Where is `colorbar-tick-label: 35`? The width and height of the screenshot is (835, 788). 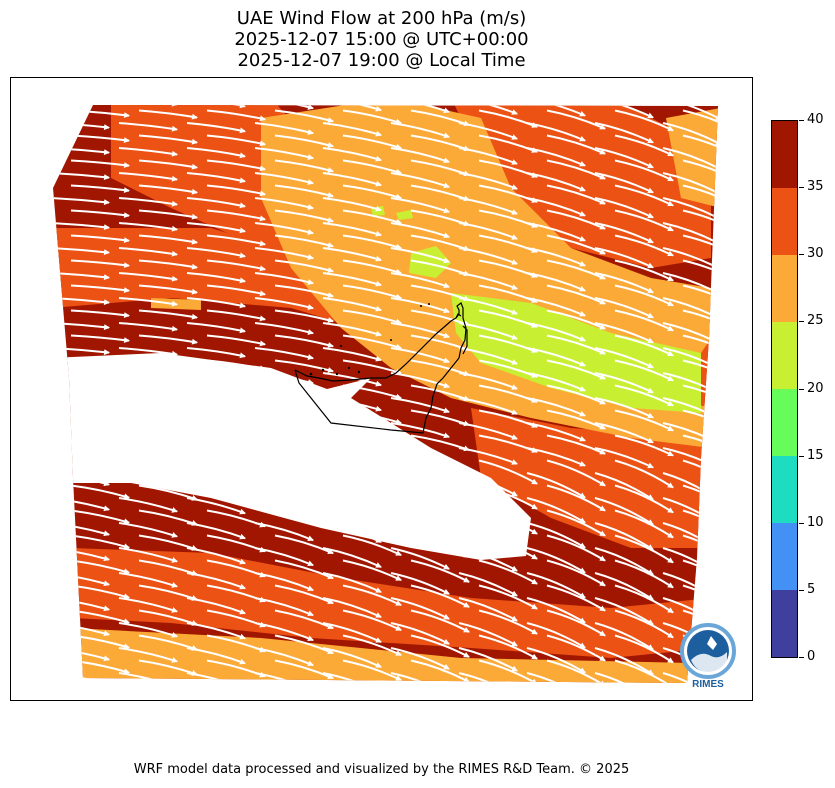 colorbar-tick-label: 35 is located at coordinates (815, 187).